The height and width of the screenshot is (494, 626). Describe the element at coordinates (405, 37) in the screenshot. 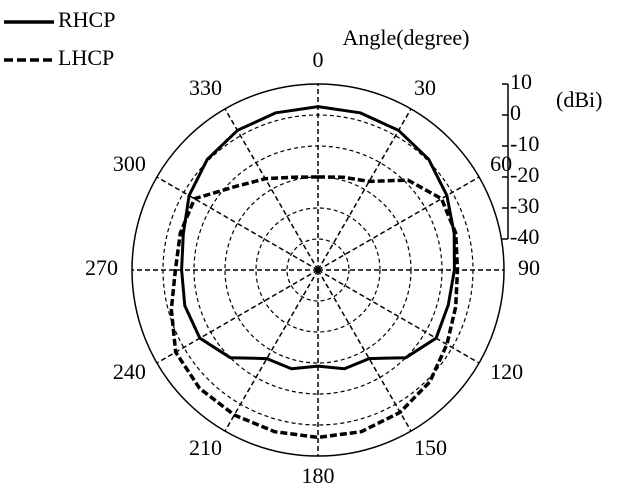

I see `angle-label: Angle(degree)` at that location.